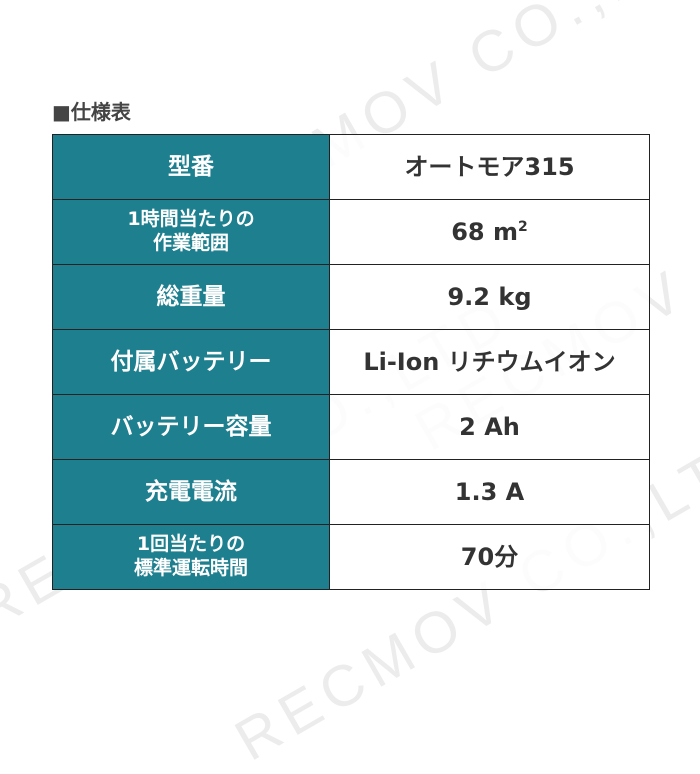  Describe the element at coordinates (489, 557) in the screenshot. I see `spec-value: 70分` at that location.